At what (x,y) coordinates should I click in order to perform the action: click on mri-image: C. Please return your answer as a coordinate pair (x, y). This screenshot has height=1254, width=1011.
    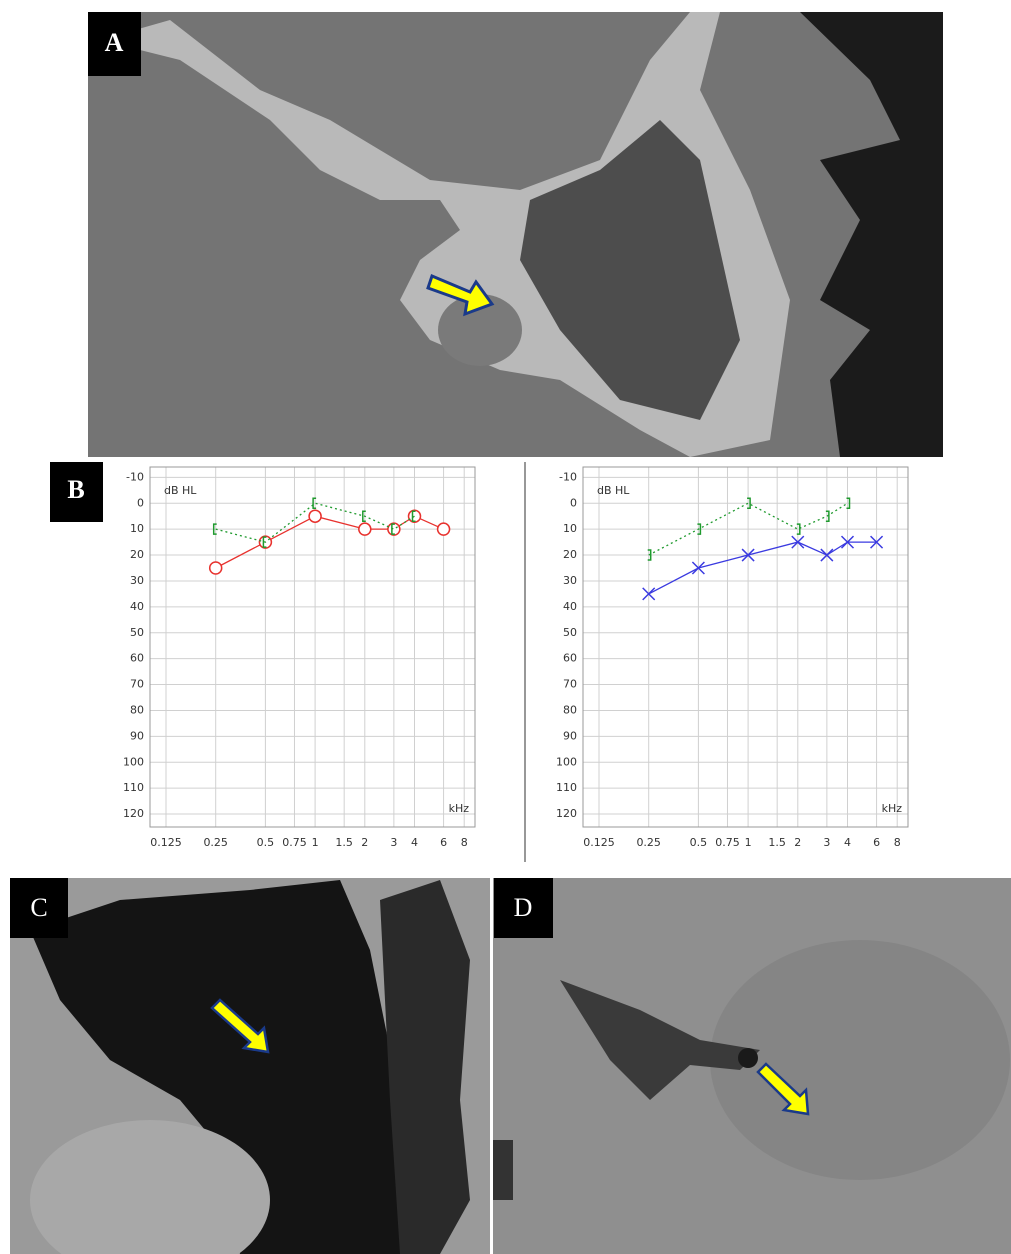
    Looking at the image, I should click on (250, 1066).